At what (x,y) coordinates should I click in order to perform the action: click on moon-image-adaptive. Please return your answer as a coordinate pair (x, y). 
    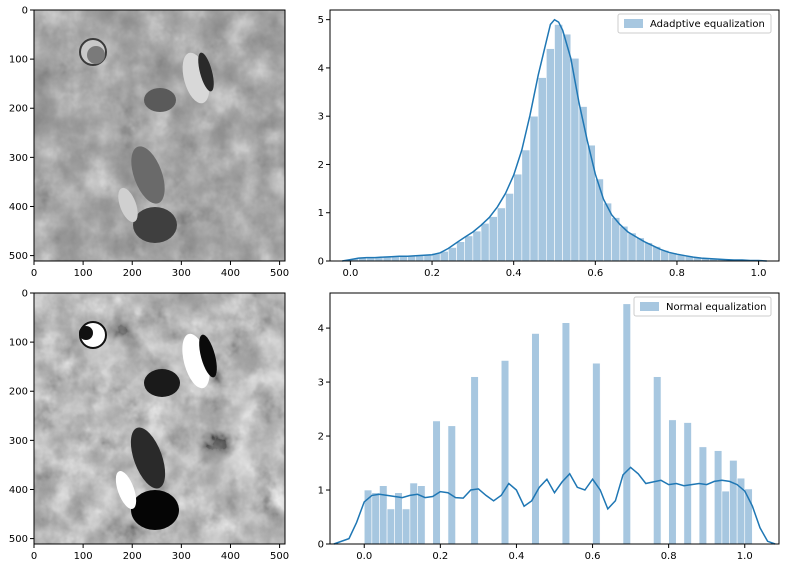
    Looking at the image, I should click on (159, 135).